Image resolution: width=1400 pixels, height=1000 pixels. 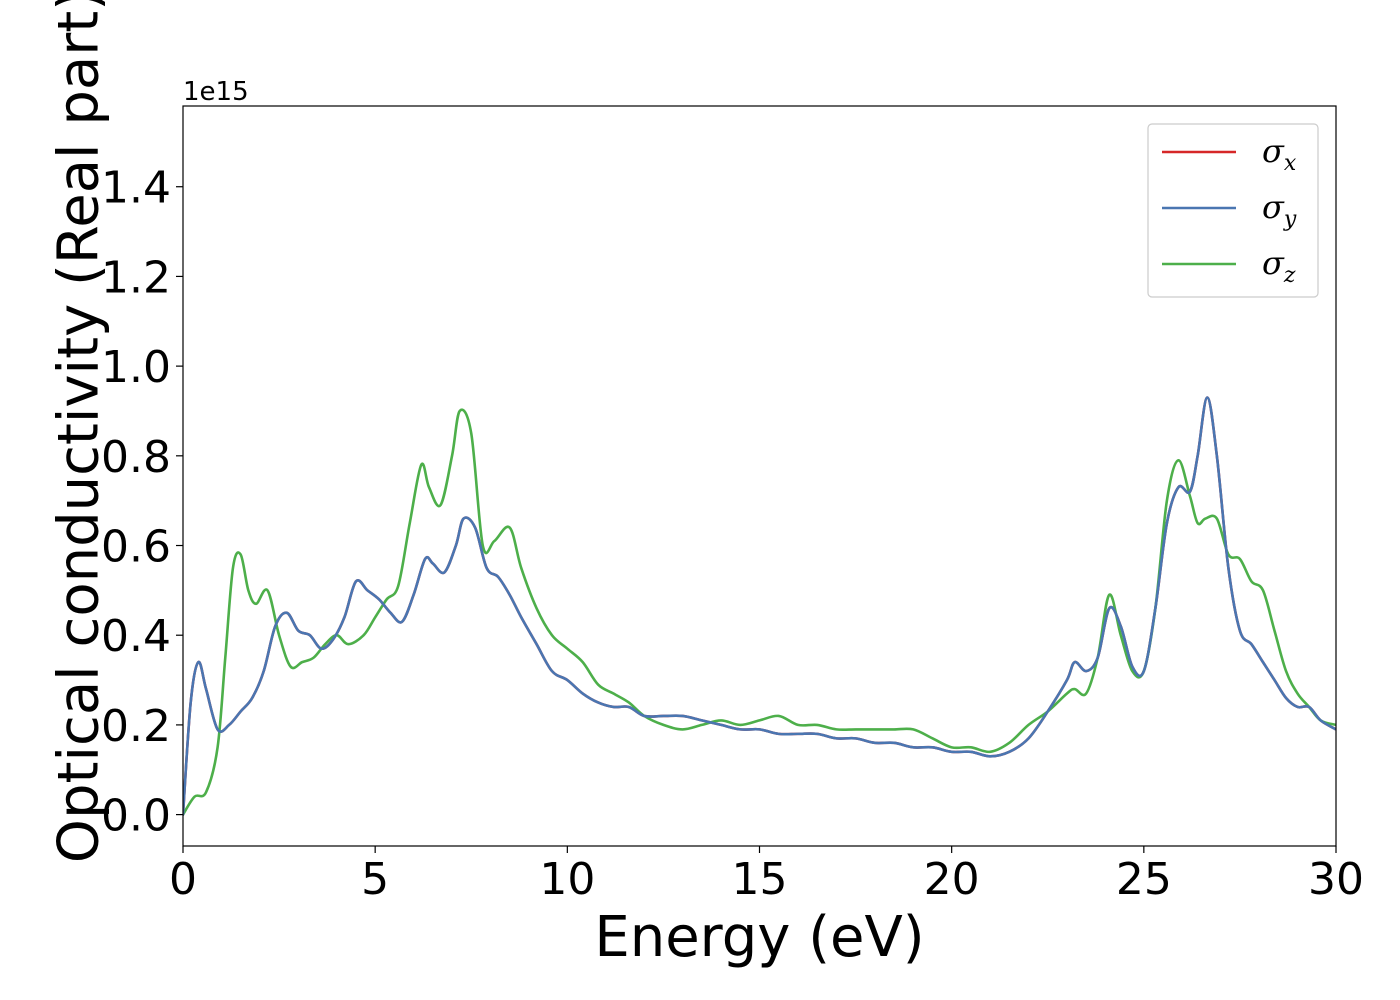 I want to click on y-tick-label: 0.4, so click(x=136, y=636).